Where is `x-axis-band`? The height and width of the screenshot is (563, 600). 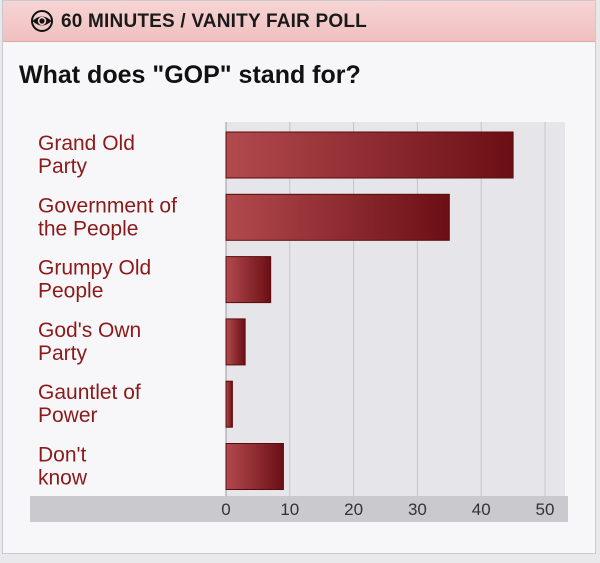 x-axis-band is located at coordinates (299, 509).